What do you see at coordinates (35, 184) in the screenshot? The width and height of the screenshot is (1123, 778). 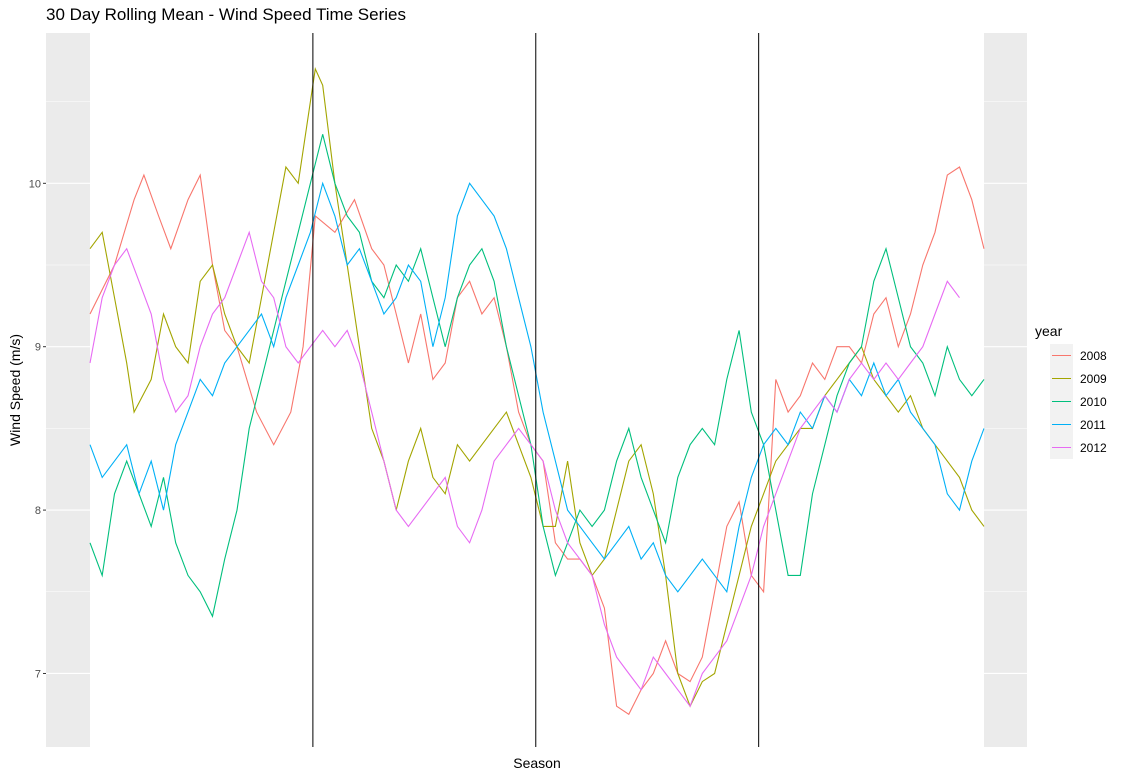 I see `y-tick-label: 10` at bounding box center [35, 184].